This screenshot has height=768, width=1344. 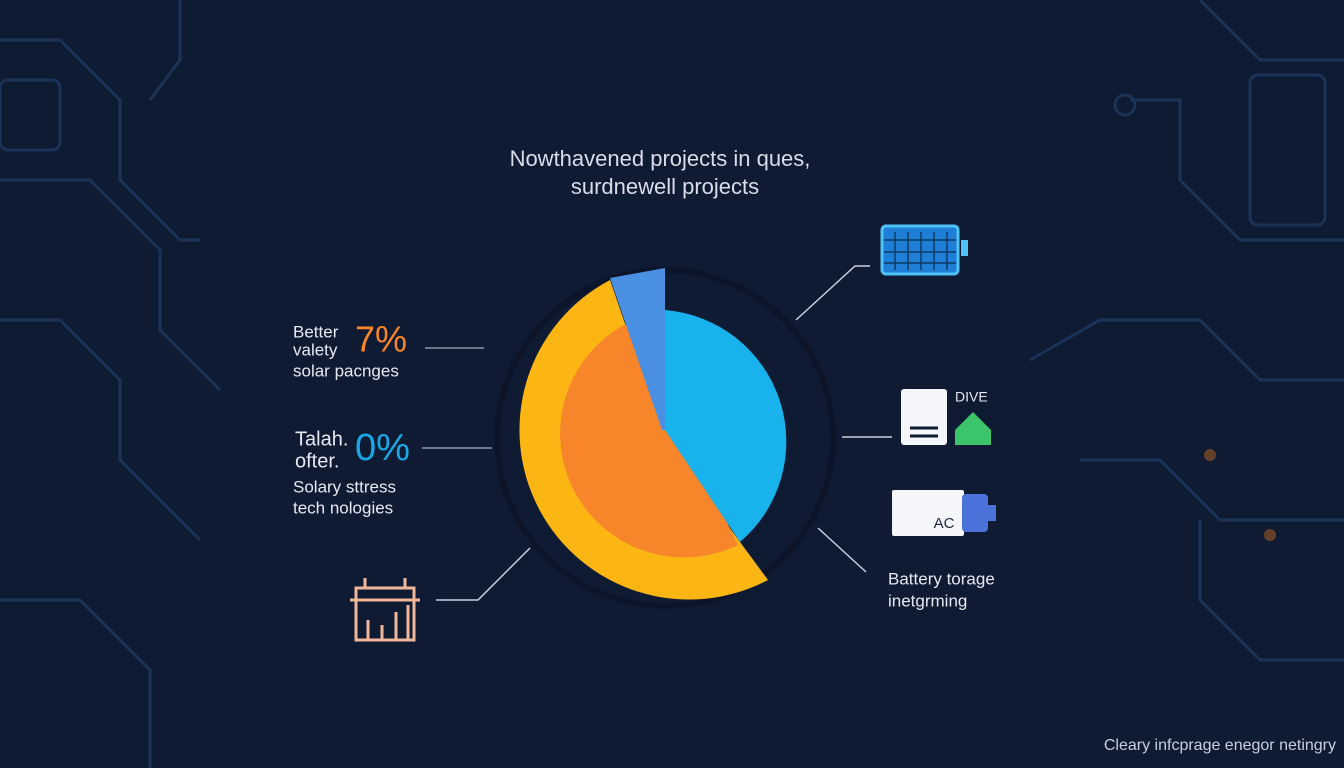 What do you see at coordinates (1220, 745) in the screenshot?
I see `footer: Cleary infcprage enegor netingry` at bounding box center [1220, 745].